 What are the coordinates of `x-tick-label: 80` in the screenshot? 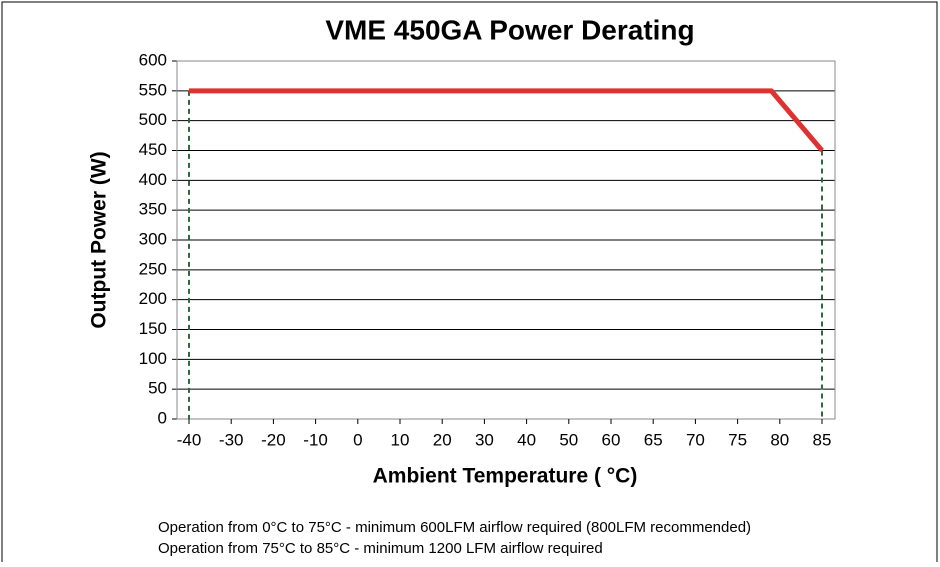 It's located at (779, 439).